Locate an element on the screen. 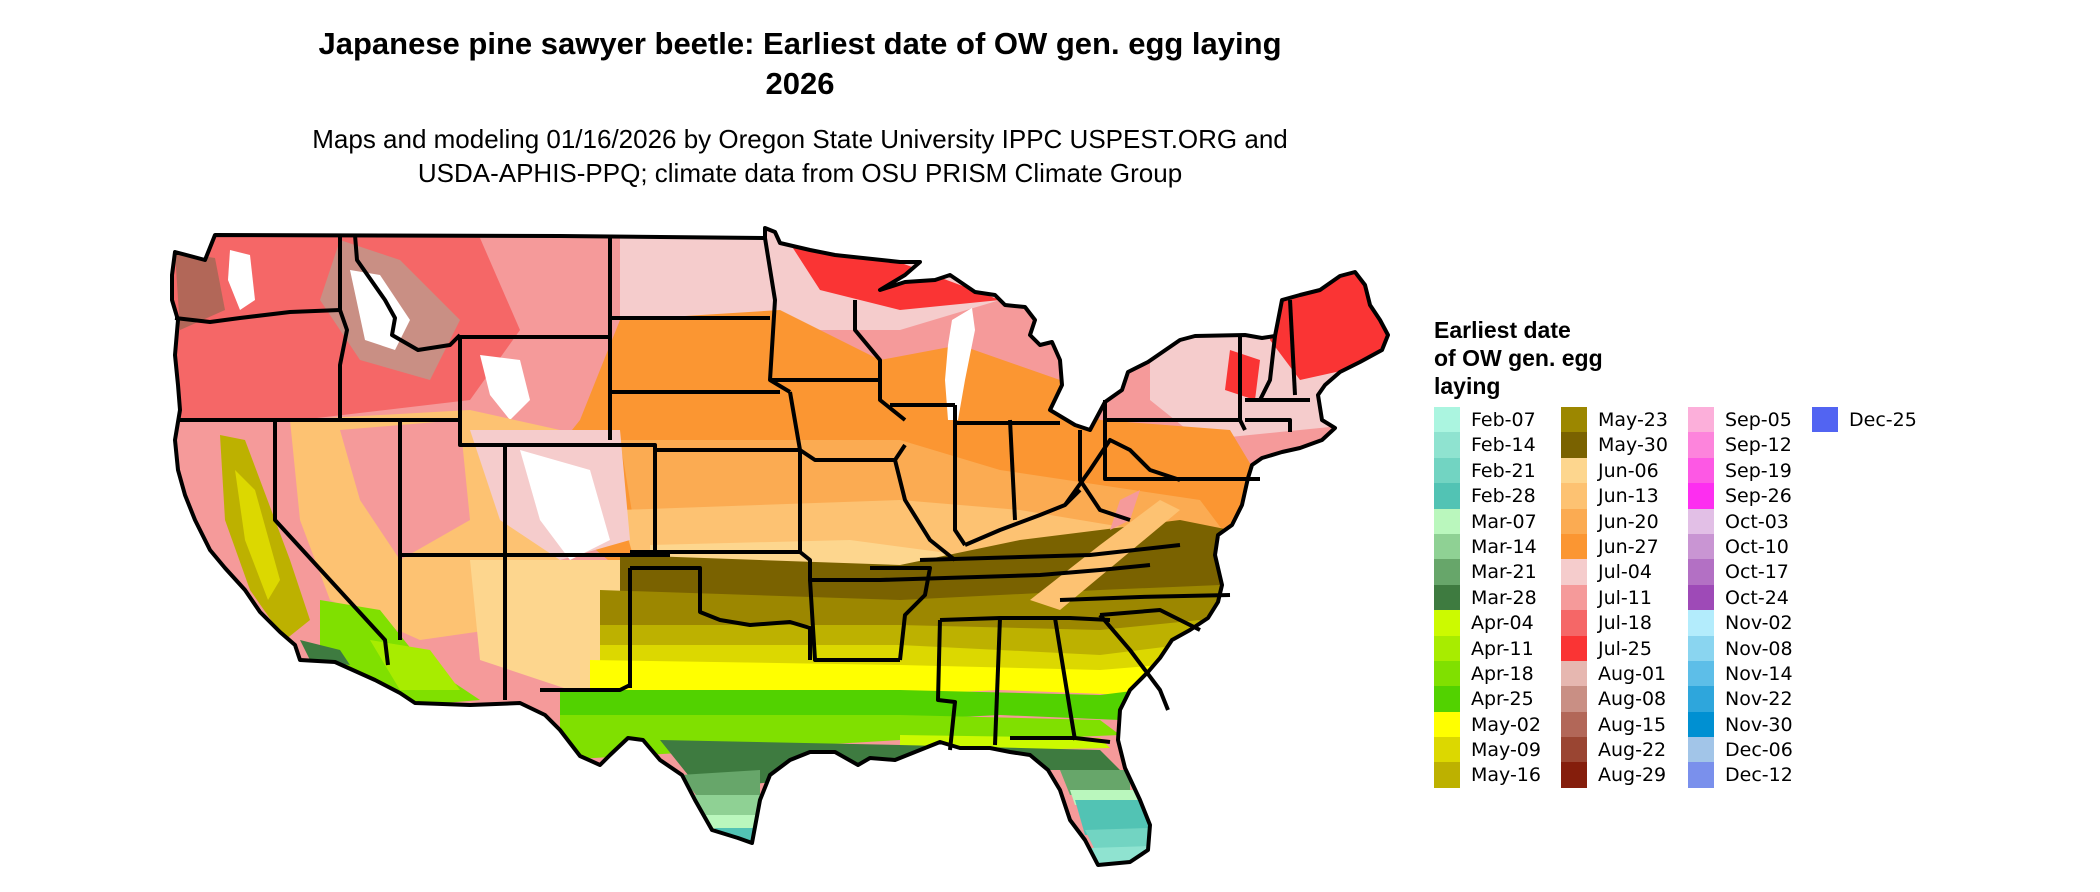 The width and height of the screenshot is (2100, 892). border-ar-la-tx is located at coordinates (854, 620).